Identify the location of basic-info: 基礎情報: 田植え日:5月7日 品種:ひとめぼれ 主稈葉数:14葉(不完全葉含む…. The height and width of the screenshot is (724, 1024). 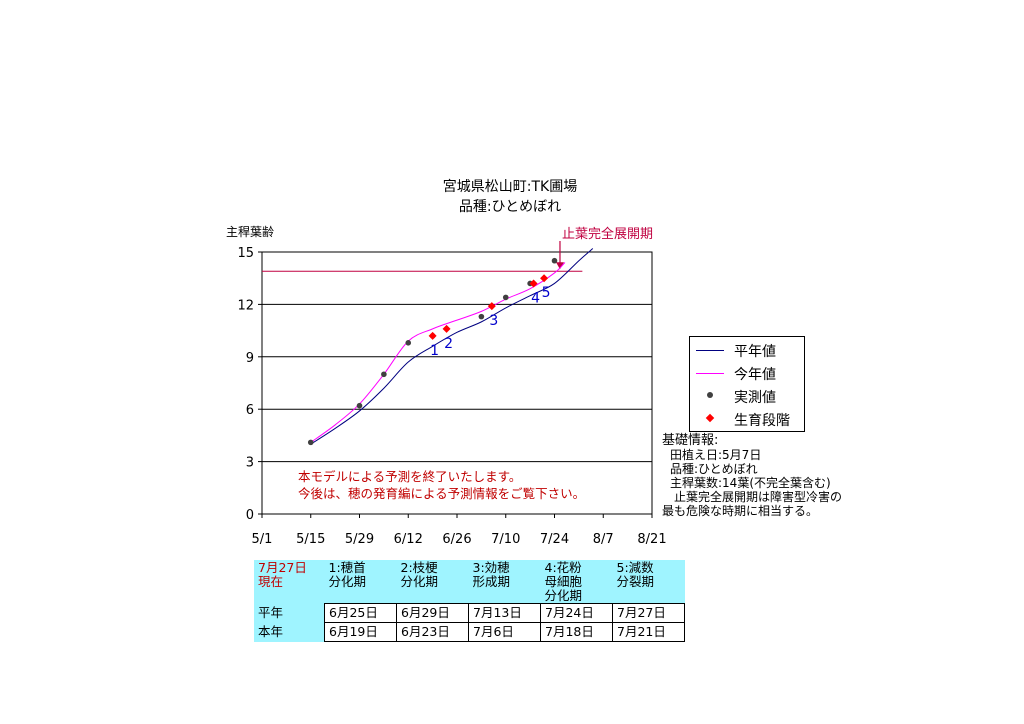
(752, 476).